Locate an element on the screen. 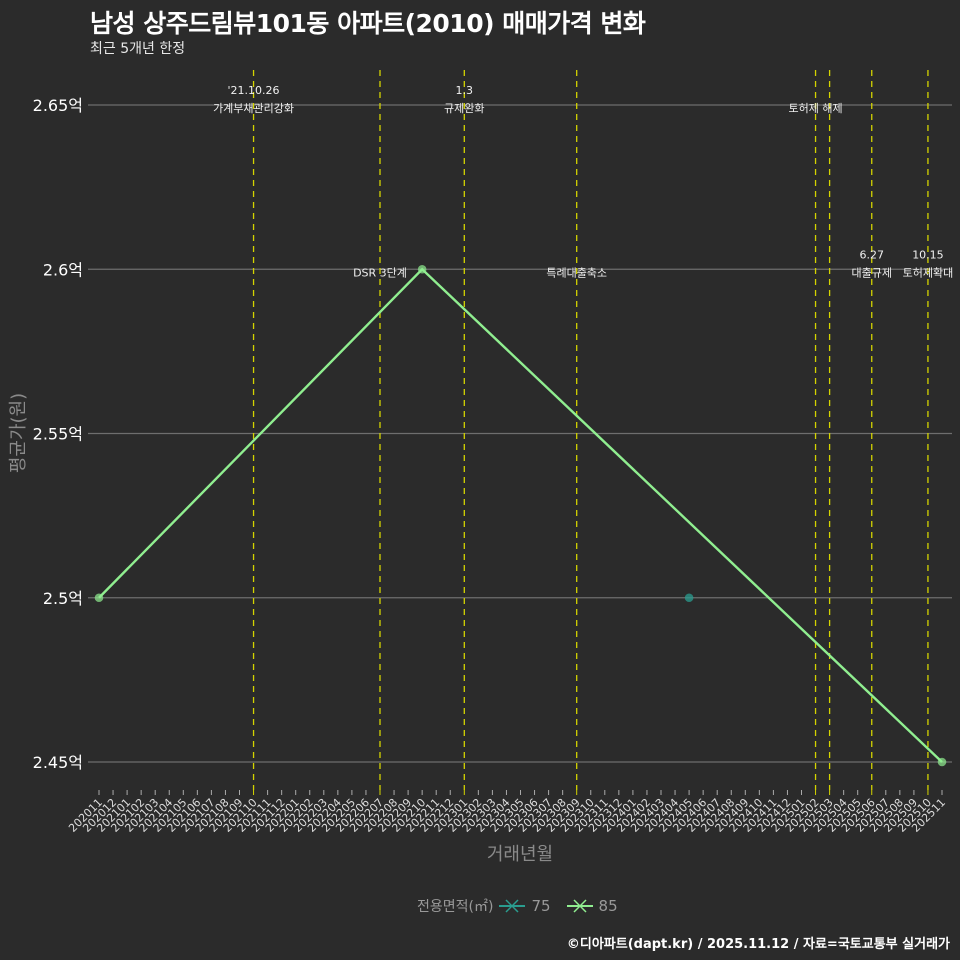 The image size is (960, 960). annotation-label: 대출규제 is located at coordinates (872, 272).